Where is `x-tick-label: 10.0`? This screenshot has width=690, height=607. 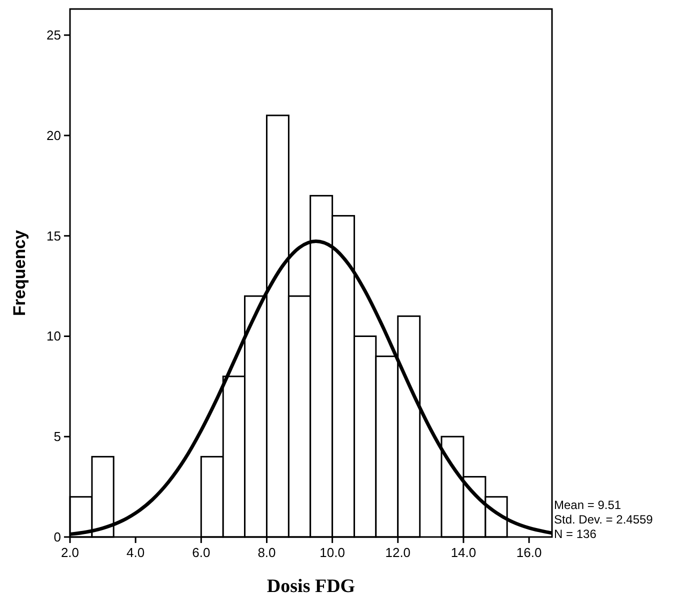 x-tick-label: 10.0 is located at coordinates (332, 552).